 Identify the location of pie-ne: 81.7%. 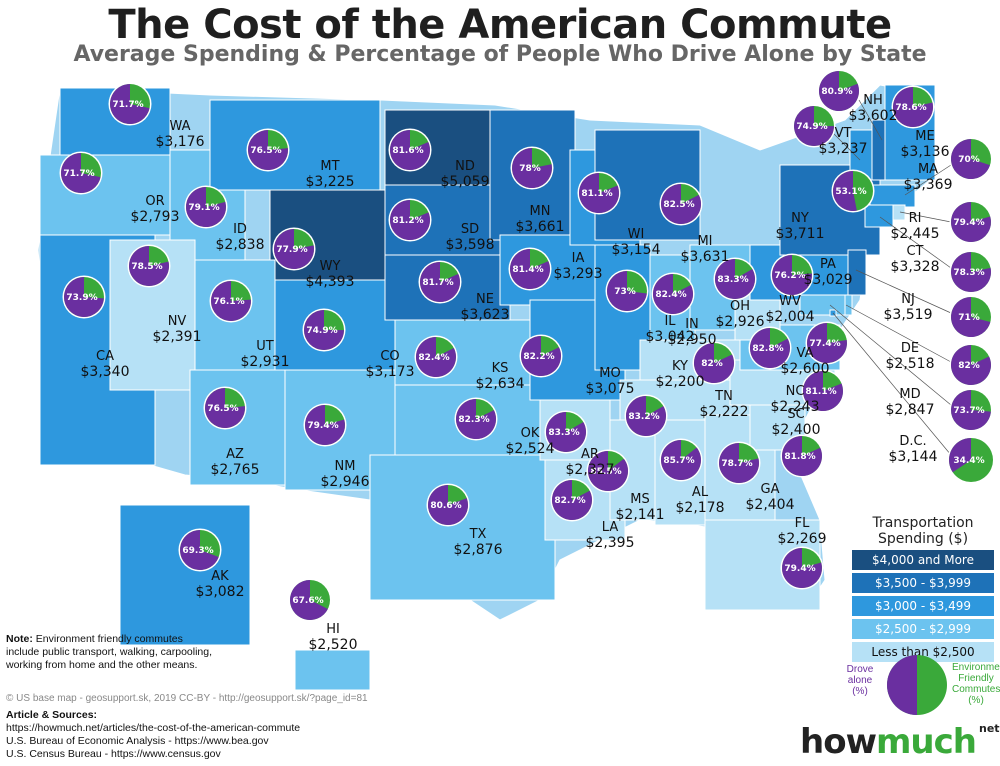
(440, 282).